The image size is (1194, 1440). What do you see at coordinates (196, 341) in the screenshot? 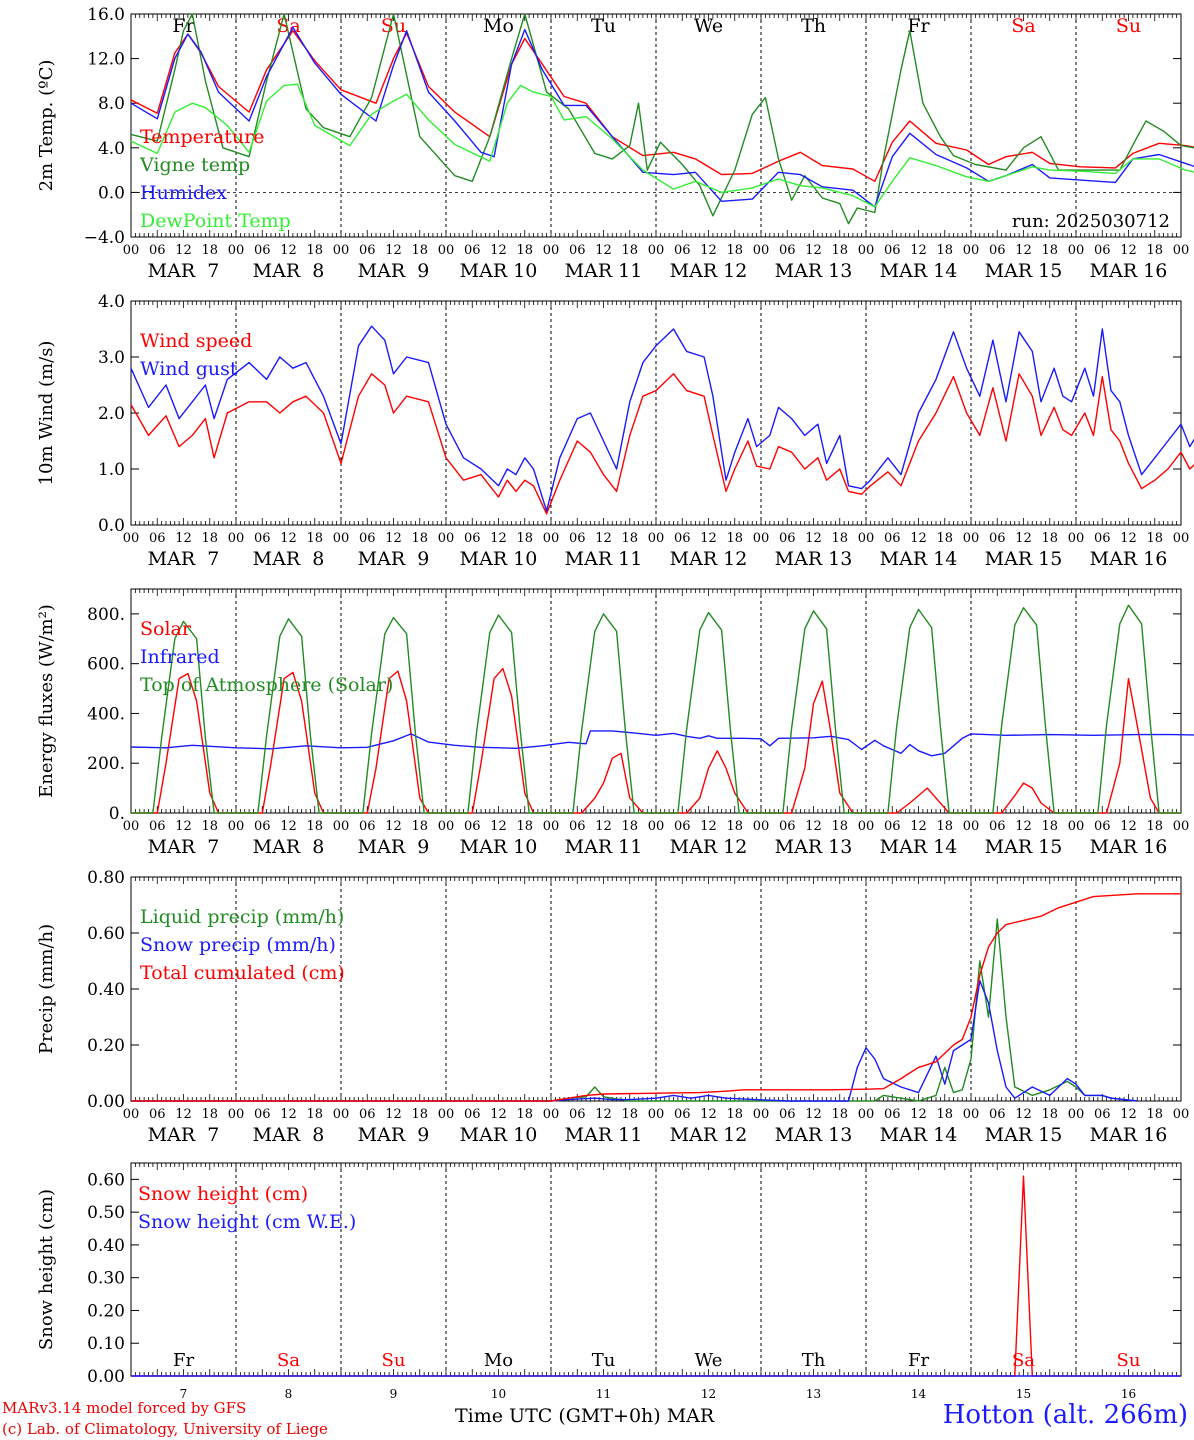
I see `legend-entry: Wind speed` at bounding box center [196, 341].